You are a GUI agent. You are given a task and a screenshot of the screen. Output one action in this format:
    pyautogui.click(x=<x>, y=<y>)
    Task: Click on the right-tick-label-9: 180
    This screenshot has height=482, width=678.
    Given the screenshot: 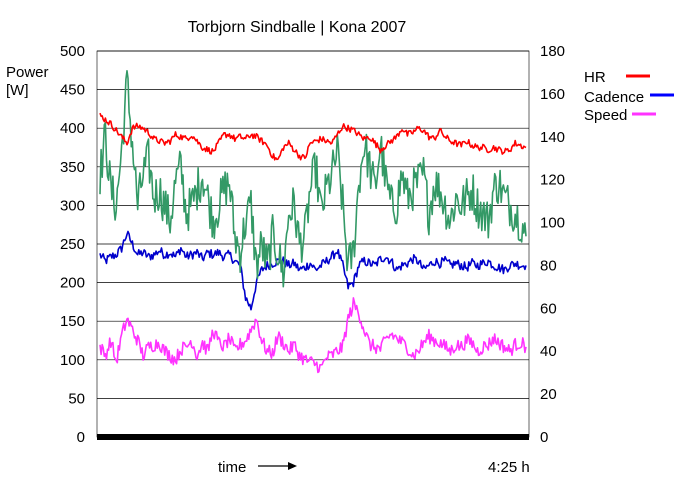 What is the action you would take?
    pyautogui.click(x=552, y=51)
    